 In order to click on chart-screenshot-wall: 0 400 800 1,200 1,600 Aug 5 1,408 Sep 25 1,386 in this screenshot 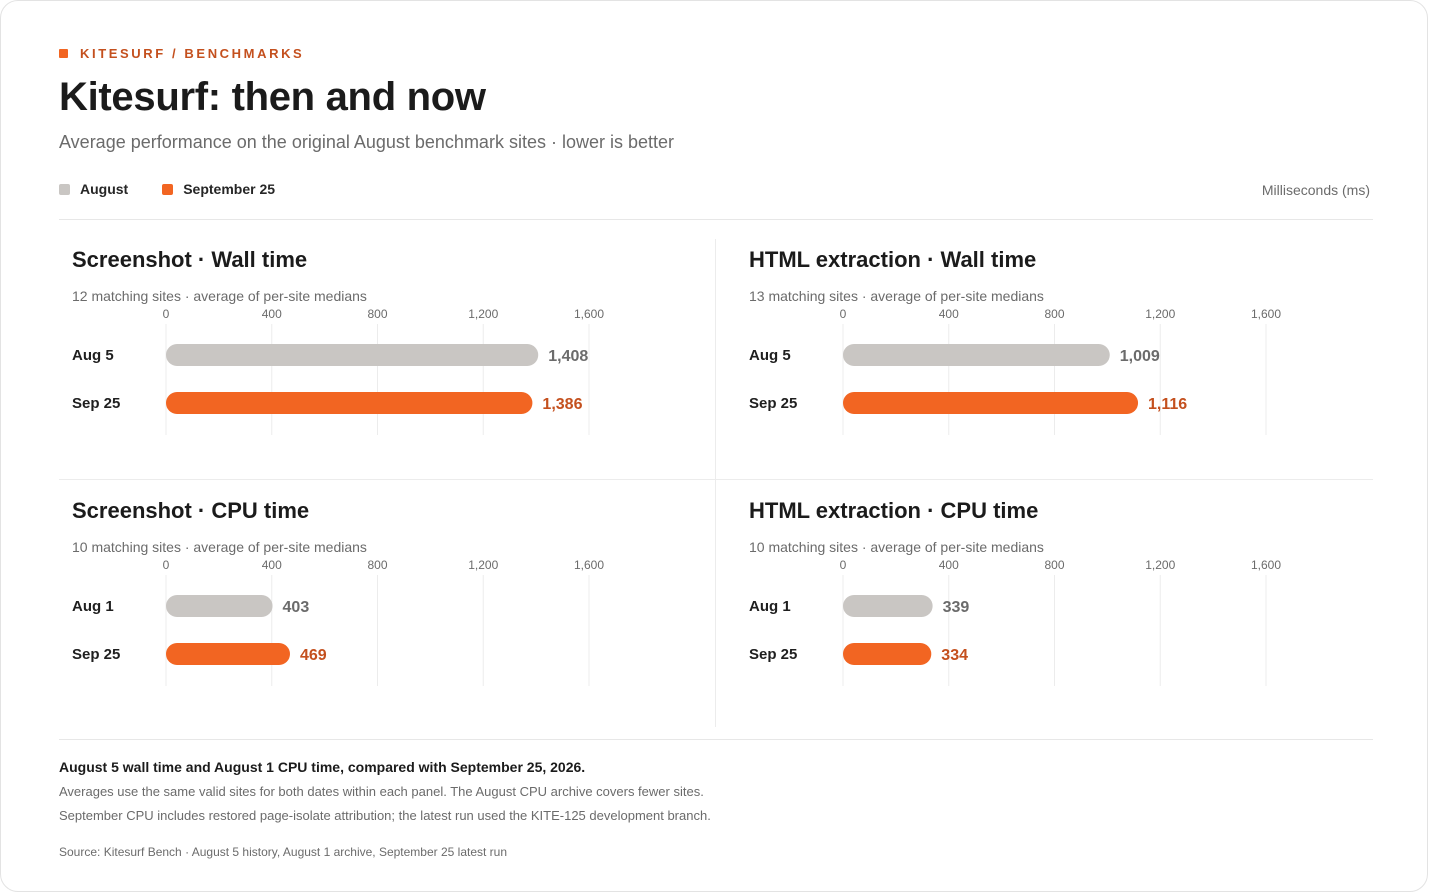, I will do `click(338, 371)`.